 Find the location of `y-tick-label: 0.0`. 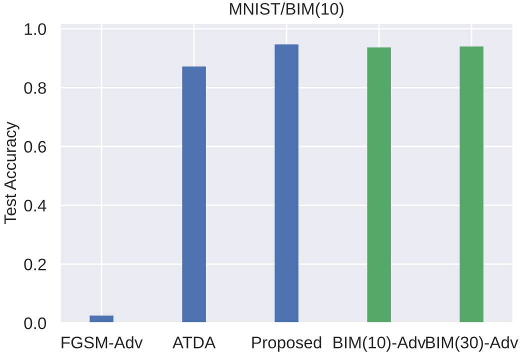

y-tick-label: 0.0 is located at coordinates (35, 323).